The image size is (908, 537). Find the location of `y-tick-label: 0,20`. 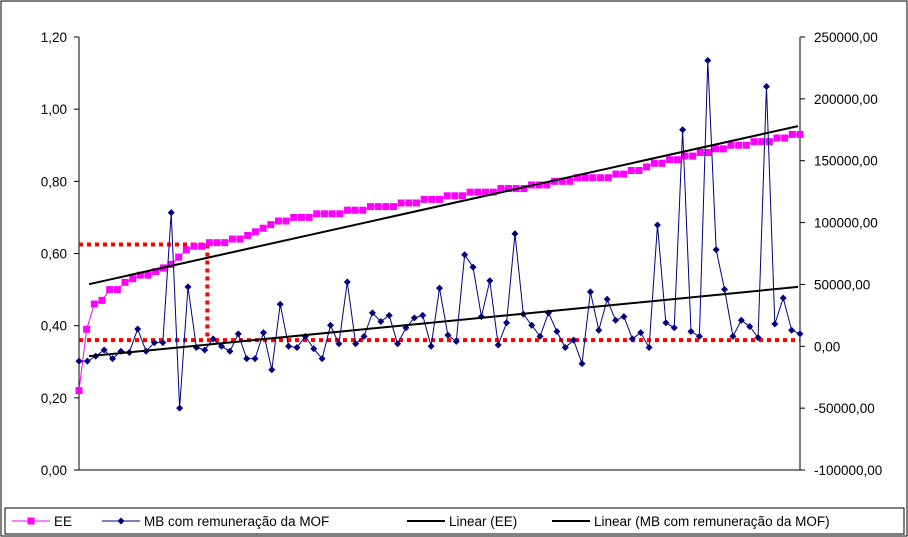

y-tick-label: 0,20 is located at coordinates (54, 398).